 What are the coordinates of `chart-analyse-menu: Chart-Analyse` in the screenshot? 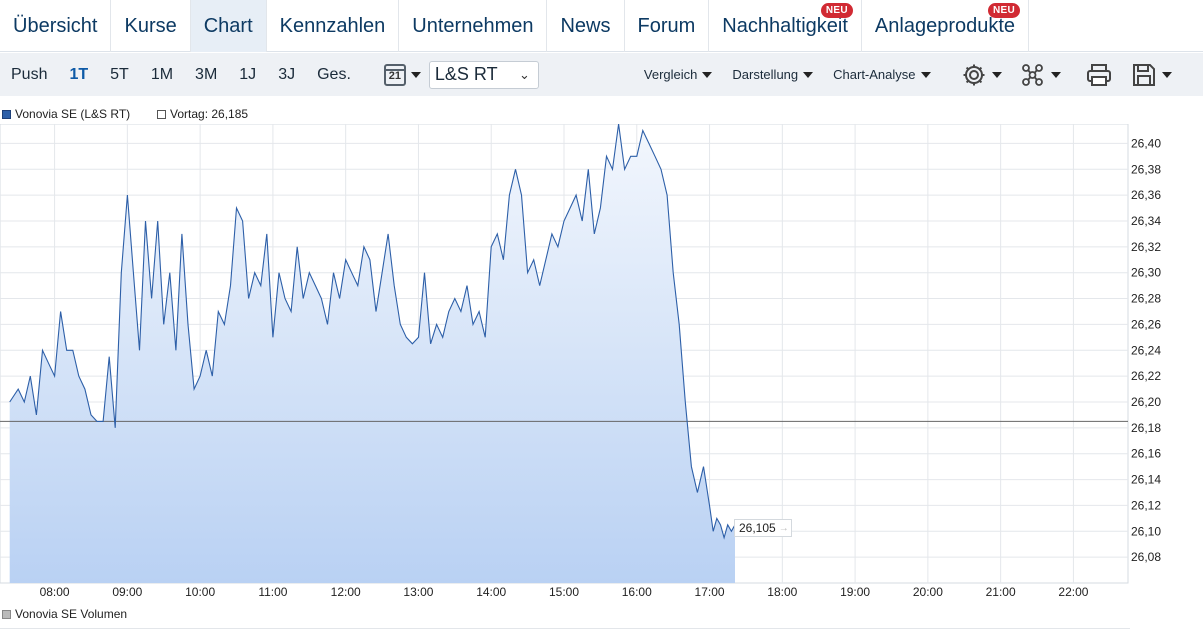 It's located at (882, 74).